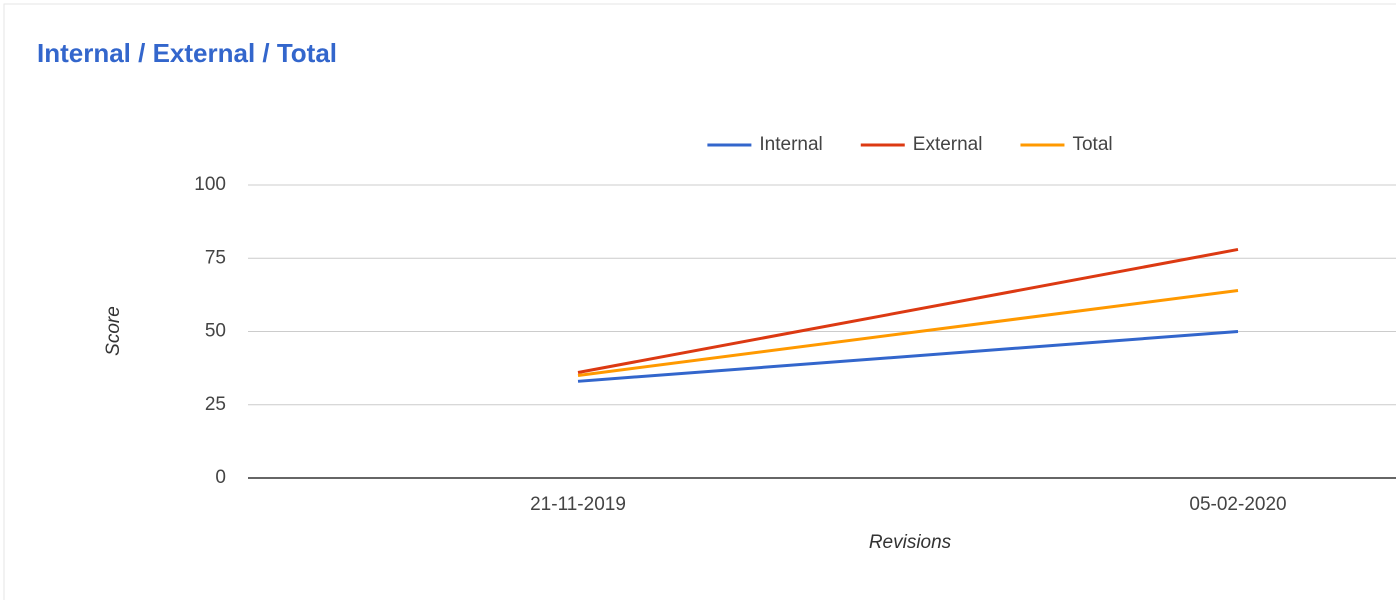 This screenshot has height=600, width=1396. I want to click on y-tick-label: 0, so click(220, 477).